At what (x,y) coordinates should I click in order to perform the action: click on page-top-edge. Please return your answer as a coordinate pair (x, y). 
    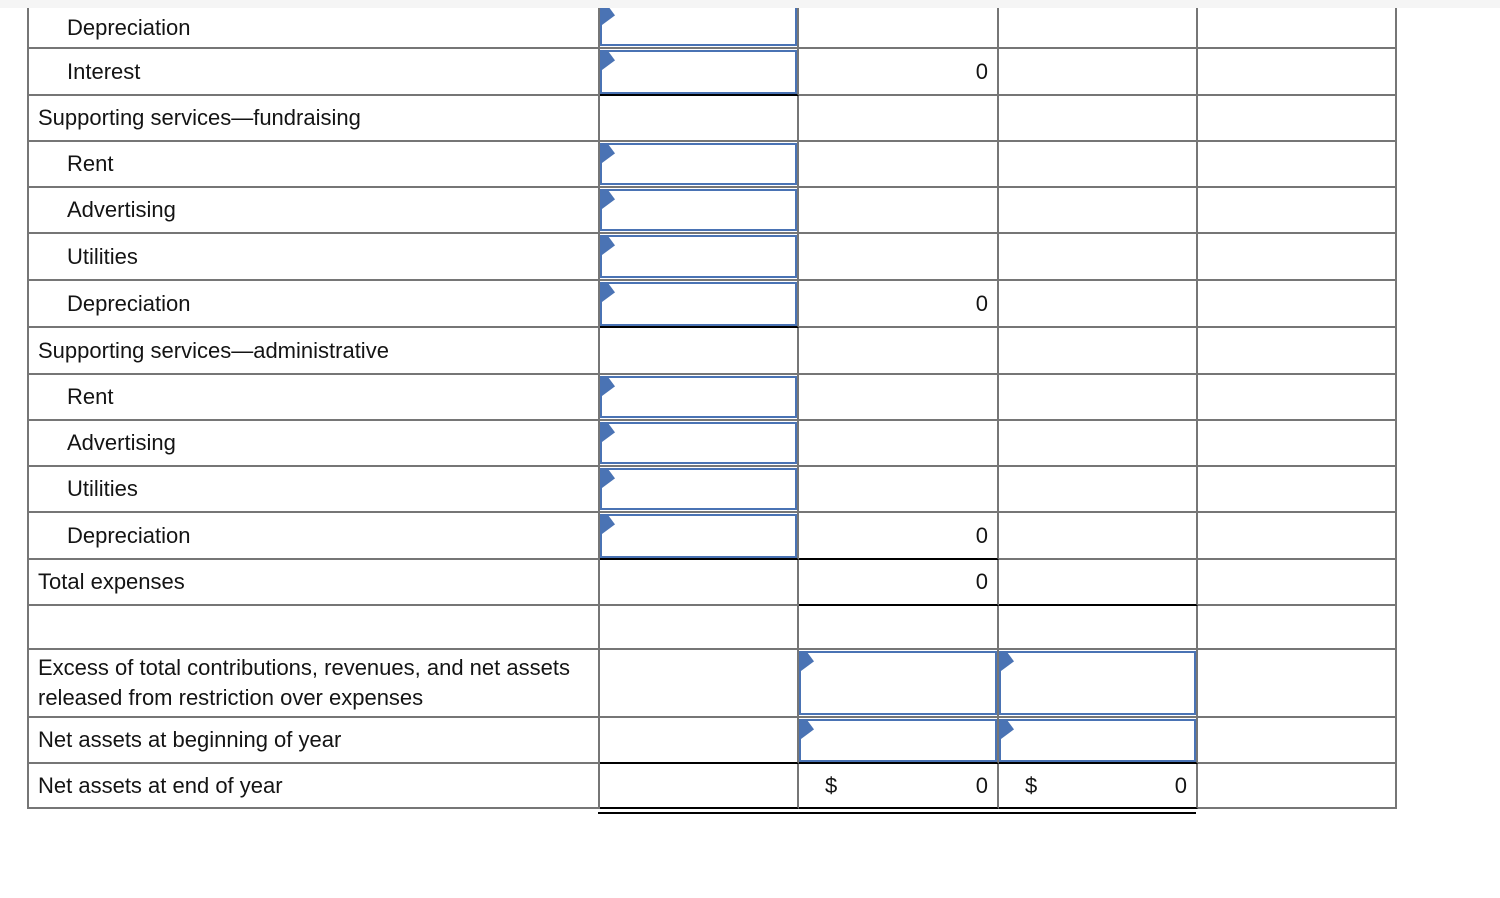
    Looking at the image, I should click on (750, 4).